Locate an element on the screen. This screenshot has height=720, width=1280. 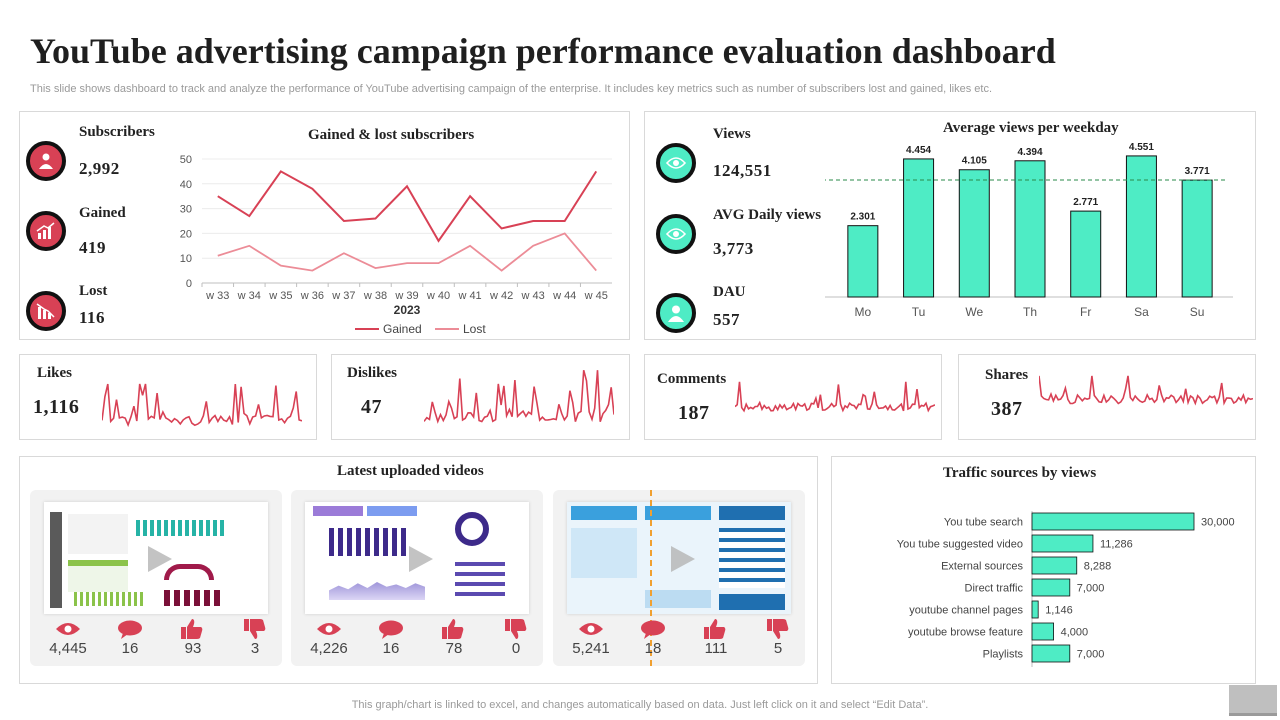
video-1-views: 4,445 is located at coordinates (68, 648).